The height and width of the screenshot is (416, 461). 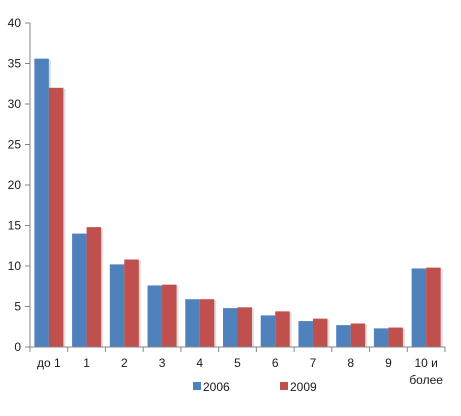 What do you see at coordinates (197, 386) in the screenshot?
I see `legend-swatch-2006` at bounding box center [197, 386].